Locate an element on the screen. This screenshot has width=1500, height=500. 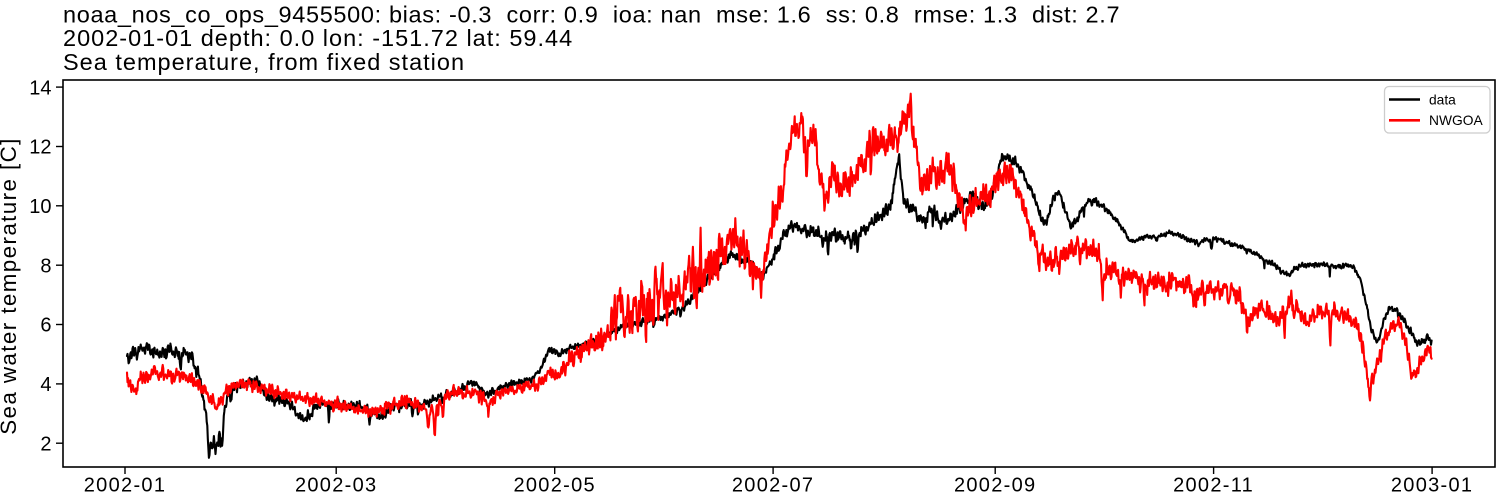
svg-text: 8 is located at coordinates (45, 266).